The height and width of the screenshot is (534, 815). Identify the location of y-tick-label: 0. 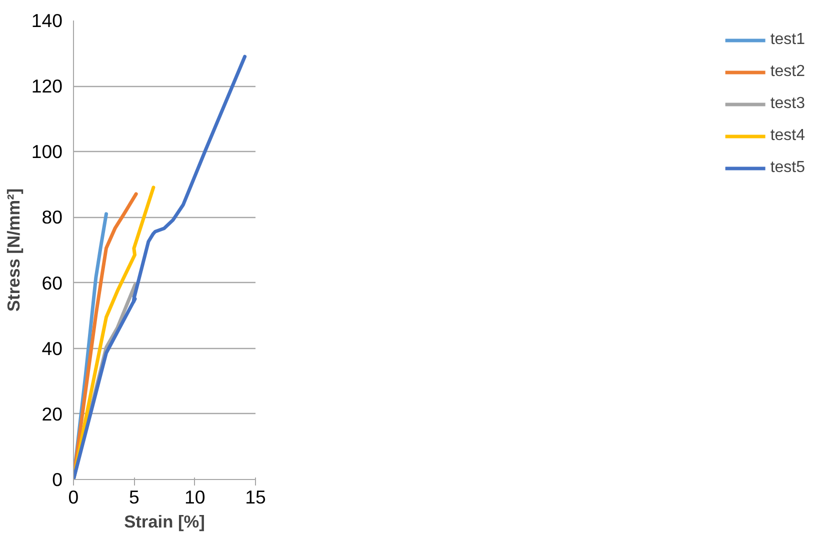
(57, 479).